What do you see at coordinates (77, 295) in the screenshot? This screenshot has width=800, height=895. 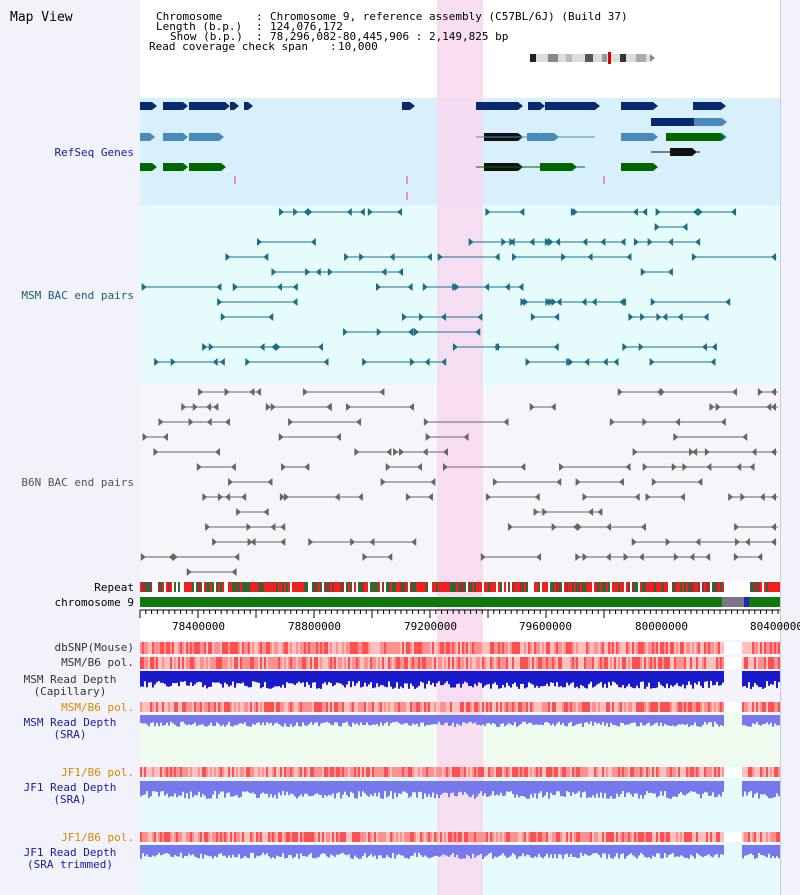 I see `track-label-msm-bac: MSM BAC end pairs` at bounding box center [77, 295].